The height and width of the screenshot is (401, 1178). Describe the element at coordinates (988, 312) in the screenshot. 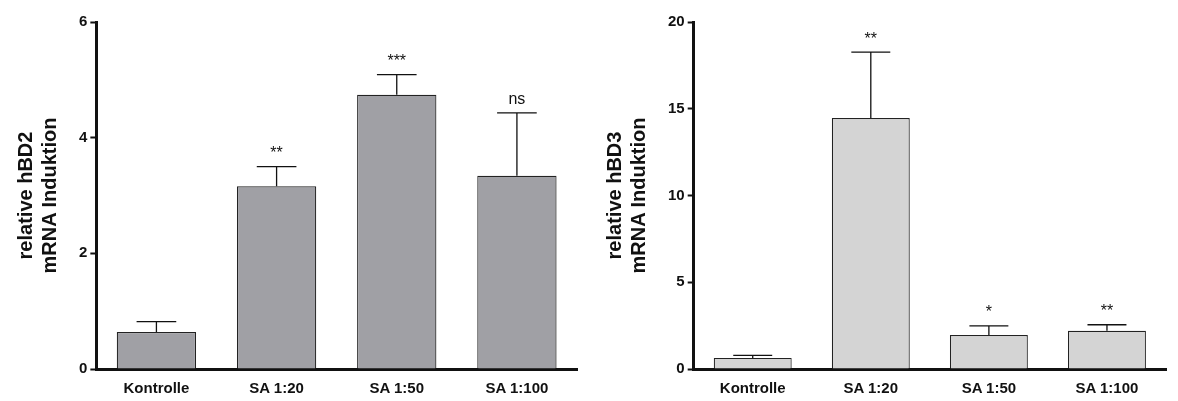

I see `annotation: *` at that location.